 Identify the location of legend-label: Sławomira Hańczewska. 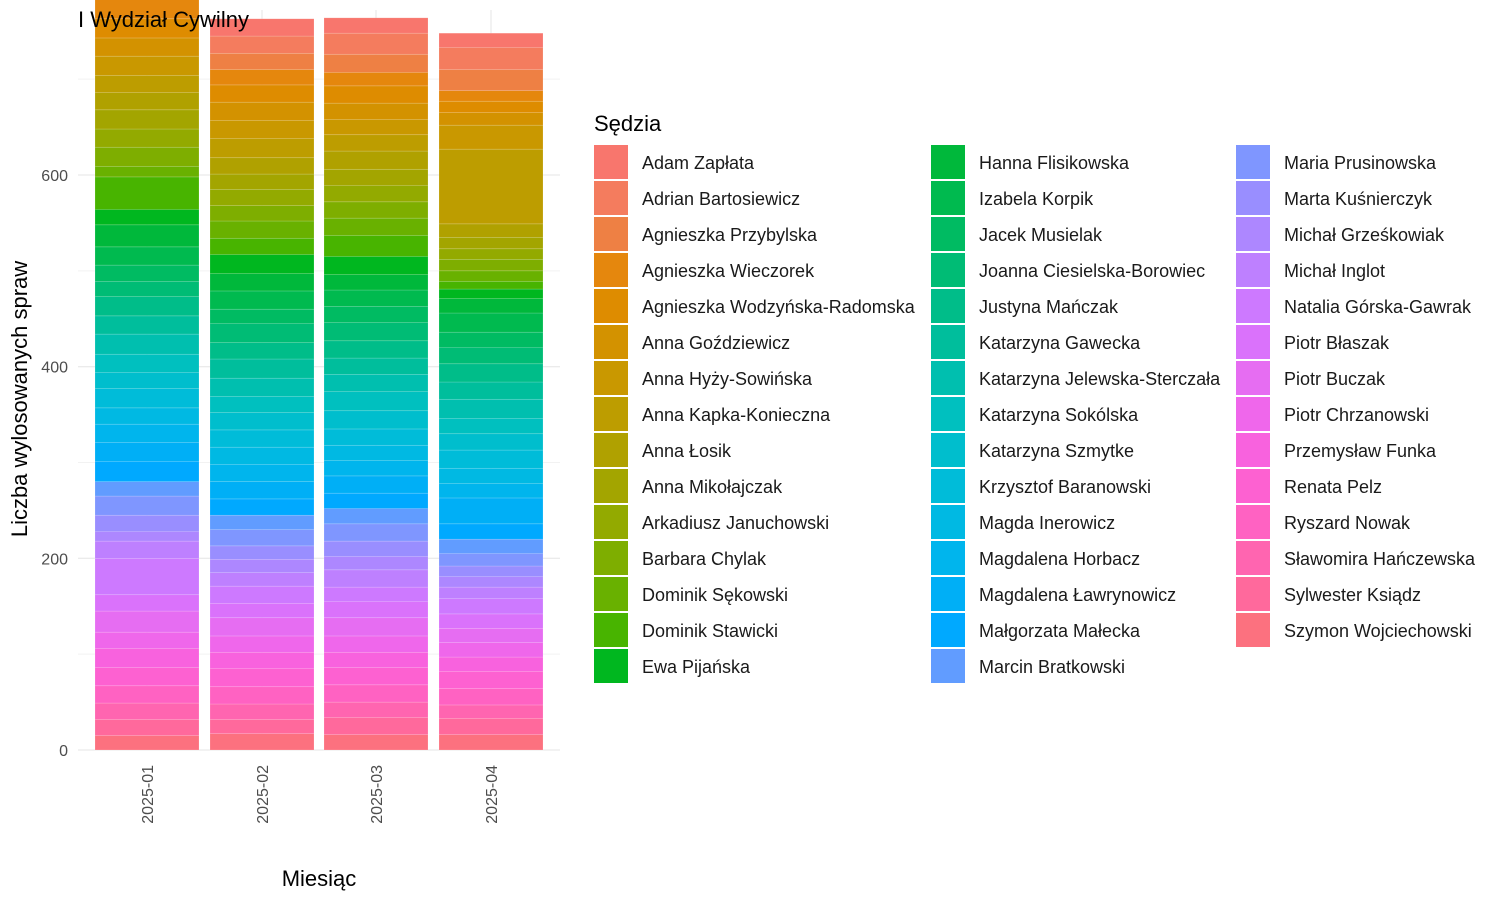
(1380, 559).